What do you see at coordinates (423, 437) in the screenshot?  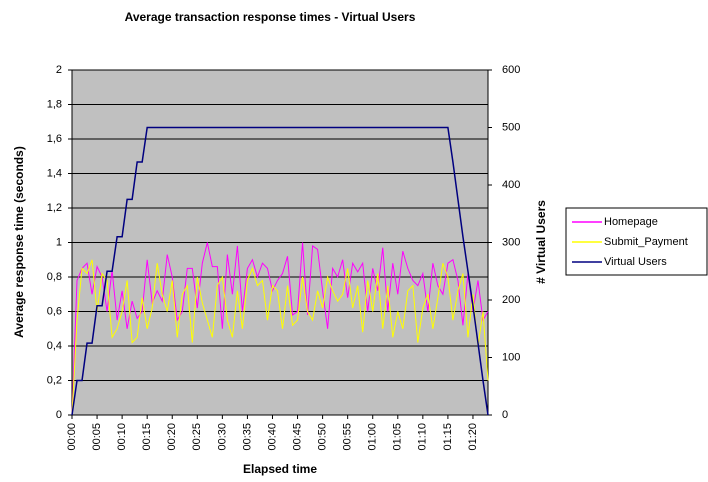 I see `x-tick-label: 01:10` at bounding box center [423, 437].